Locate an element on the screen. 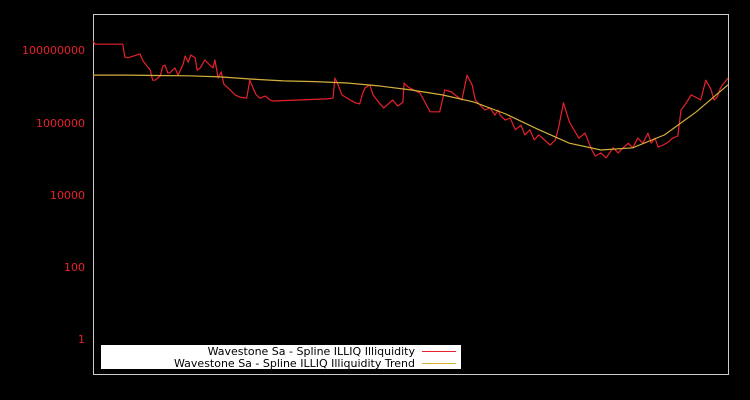 Image resolution: width=750 pixels, height=400 pixels. legend-label-illiquidity: Wavestone Sa - Spline ILLIQ Illiquidity is located at coordinates (312, 351).